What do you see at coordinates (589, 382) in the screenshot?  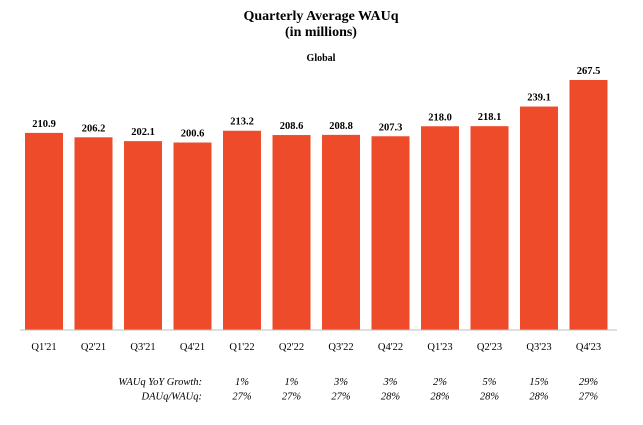 I see `footer-value: 29%` at bounding box center [589, 382].